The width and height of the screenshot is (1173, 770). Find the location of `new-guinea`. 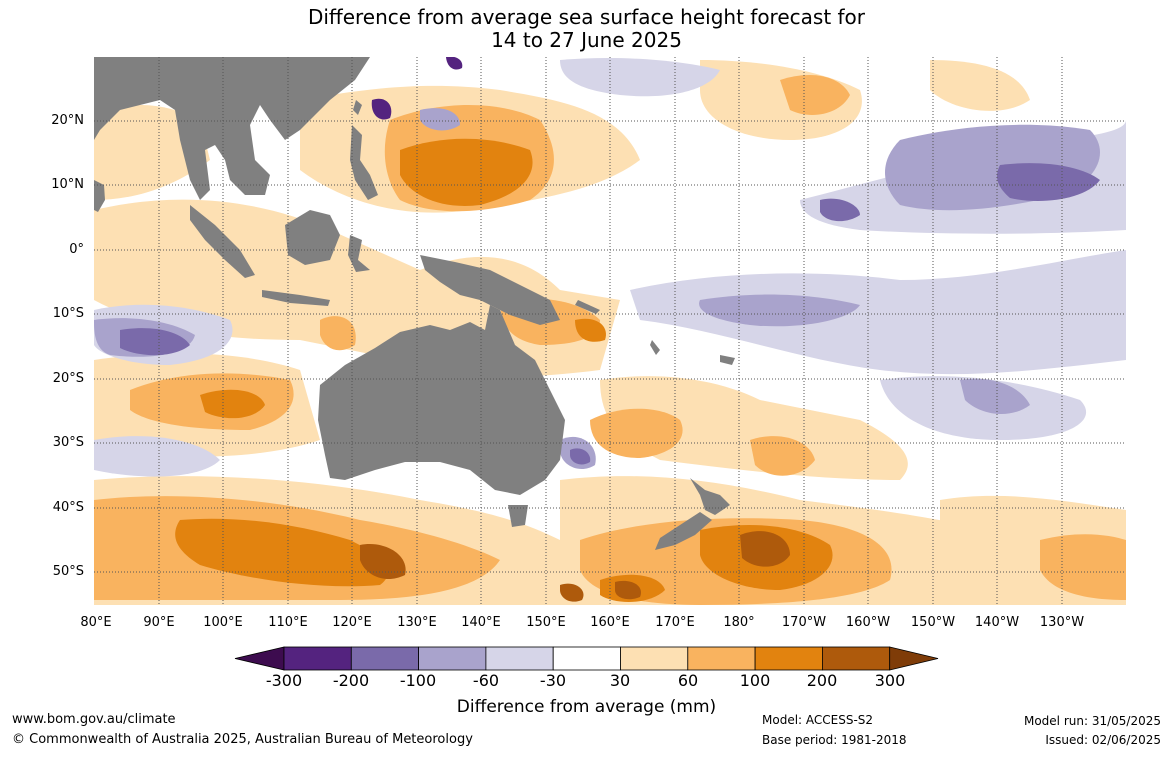

new-guinea is located at coordinates (490, 290).